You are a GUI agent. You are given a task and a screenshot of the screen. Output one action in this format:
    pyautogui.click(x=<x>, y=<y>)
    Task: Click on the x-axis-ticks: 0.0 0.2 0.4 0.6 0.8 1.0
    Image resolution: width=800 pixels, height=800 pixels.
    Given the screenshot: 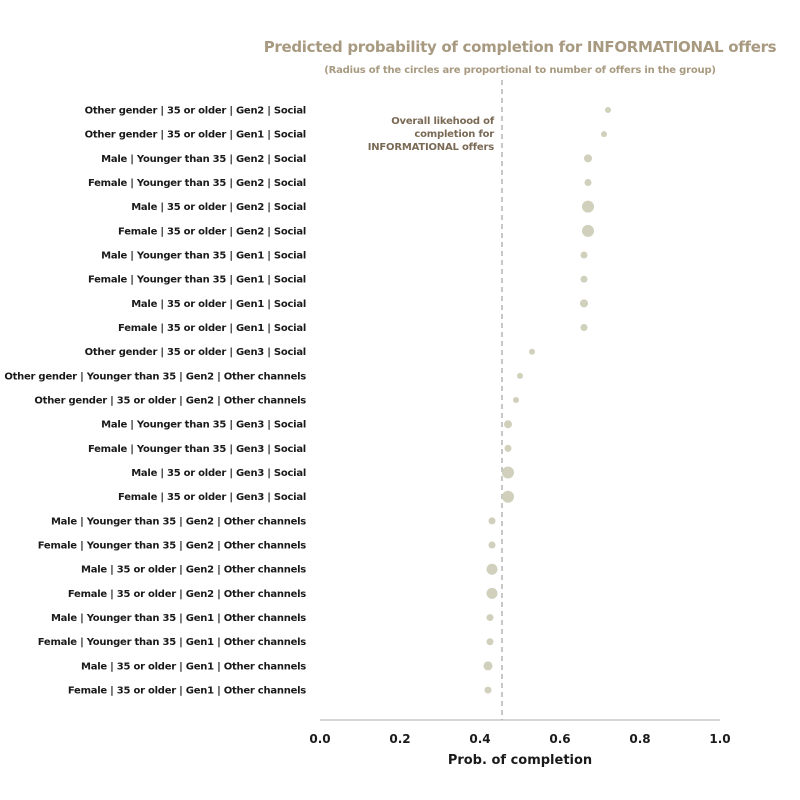 What is the action you would take?
    pyautogui.click(x=519, y=739)
    